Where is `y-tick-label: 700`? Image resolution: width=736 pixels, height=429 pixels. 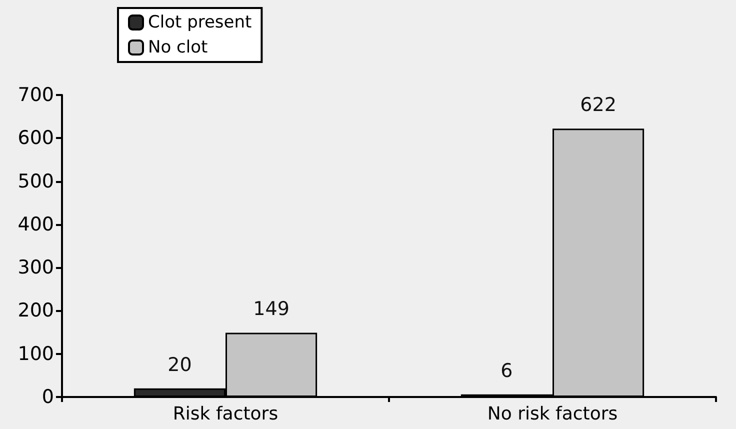 y-tick-label: 700 is located at coordinates (36, 95).